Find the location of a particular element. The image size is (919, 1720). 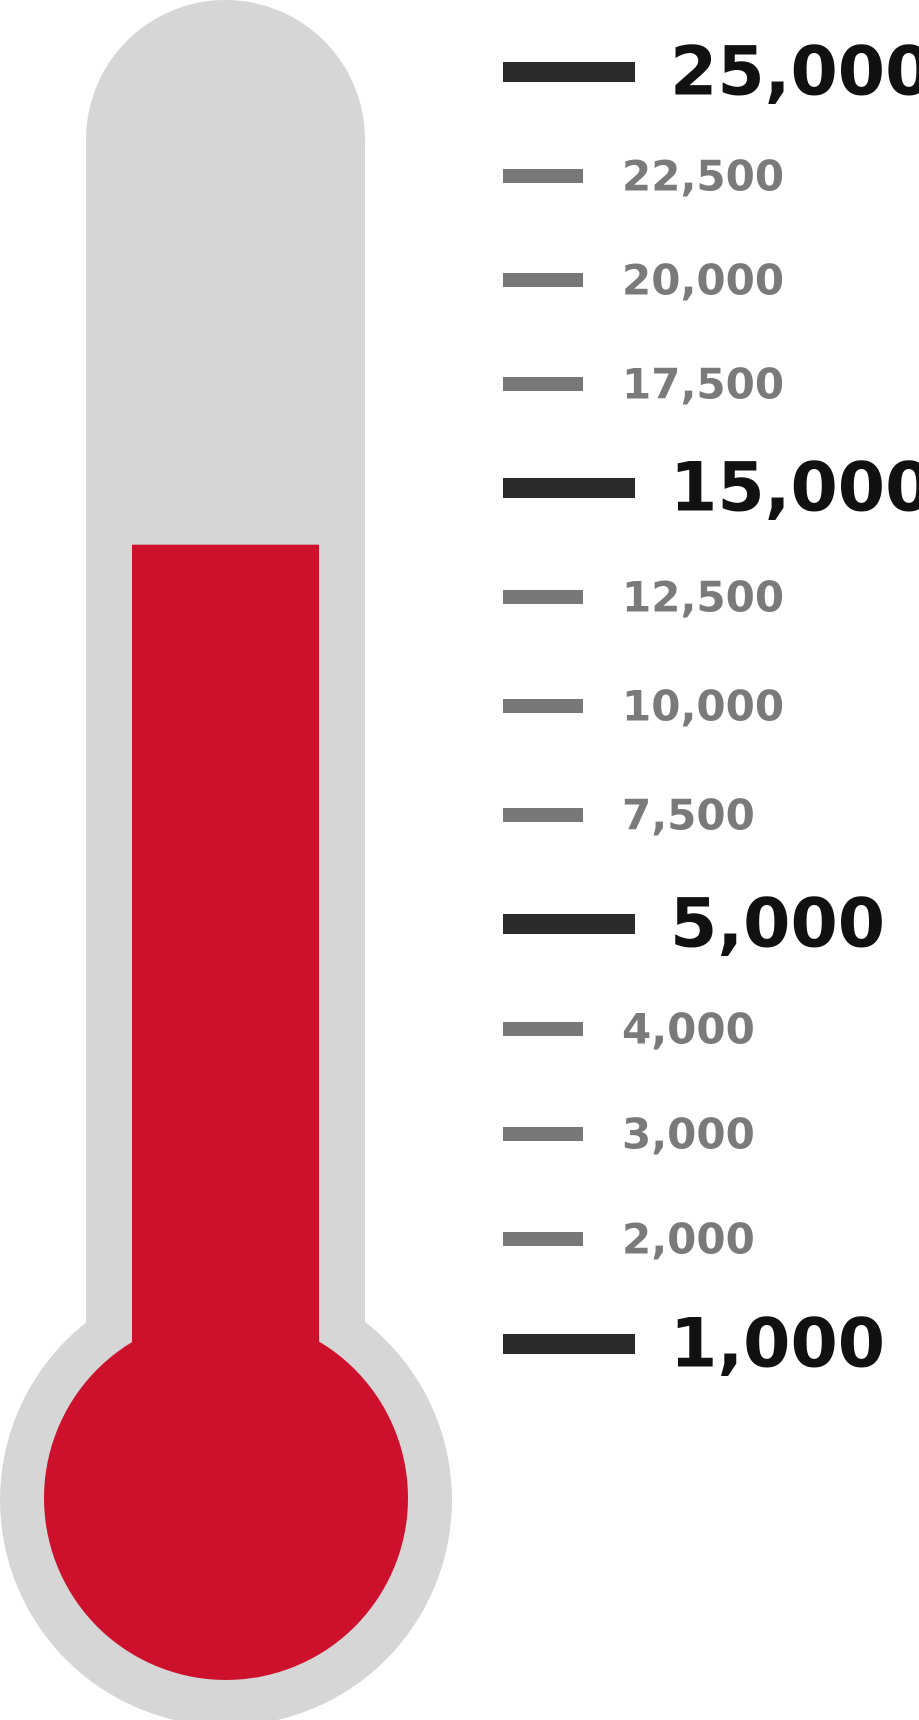

minor-tick-label: 7,500 is located at coordinates (688, 815).